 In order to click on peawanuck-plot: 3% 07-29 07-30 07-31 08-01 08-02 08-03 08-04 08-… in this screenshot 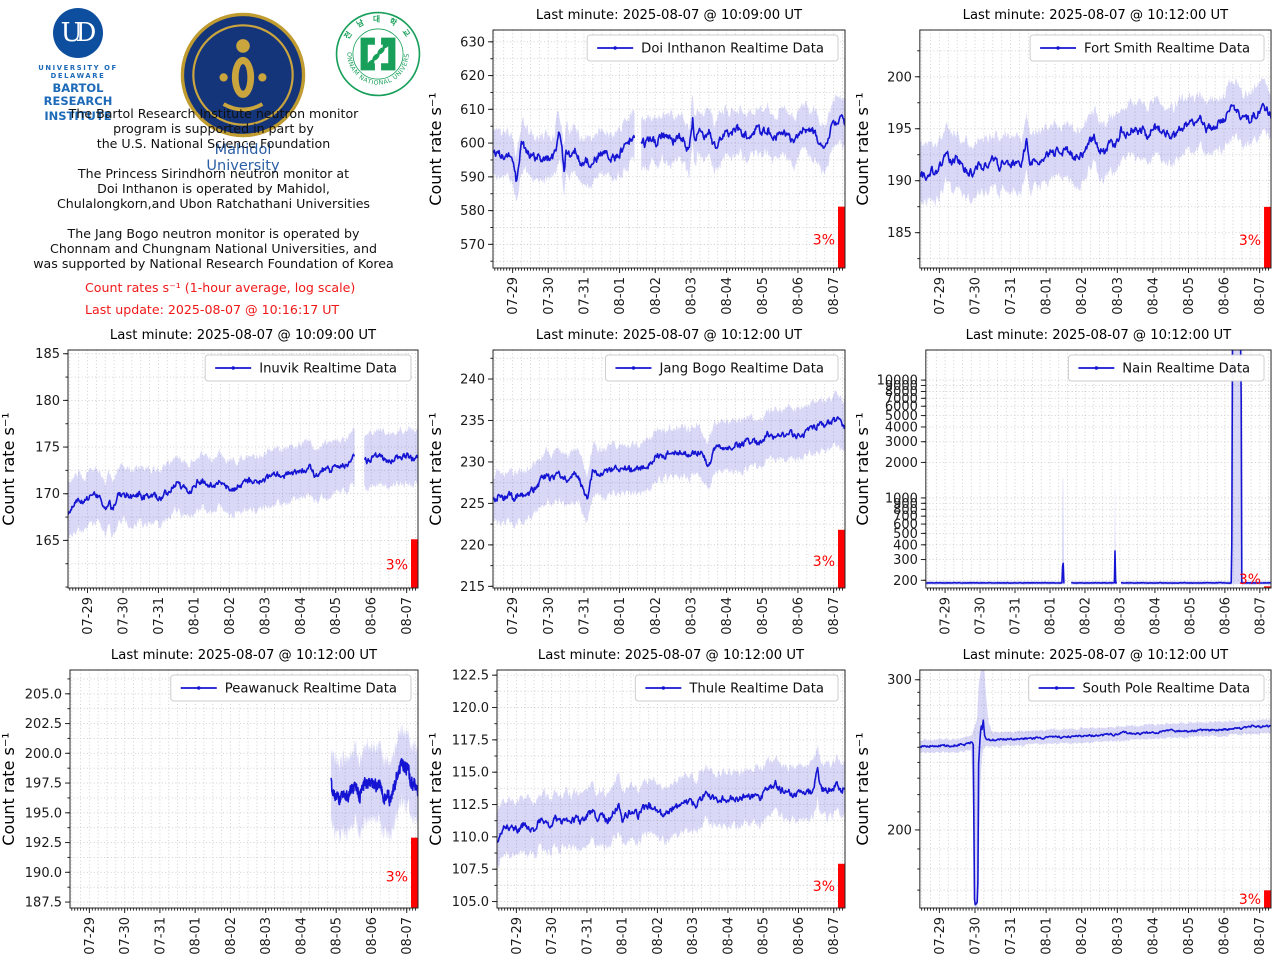, I will do `click(209, 801)`.